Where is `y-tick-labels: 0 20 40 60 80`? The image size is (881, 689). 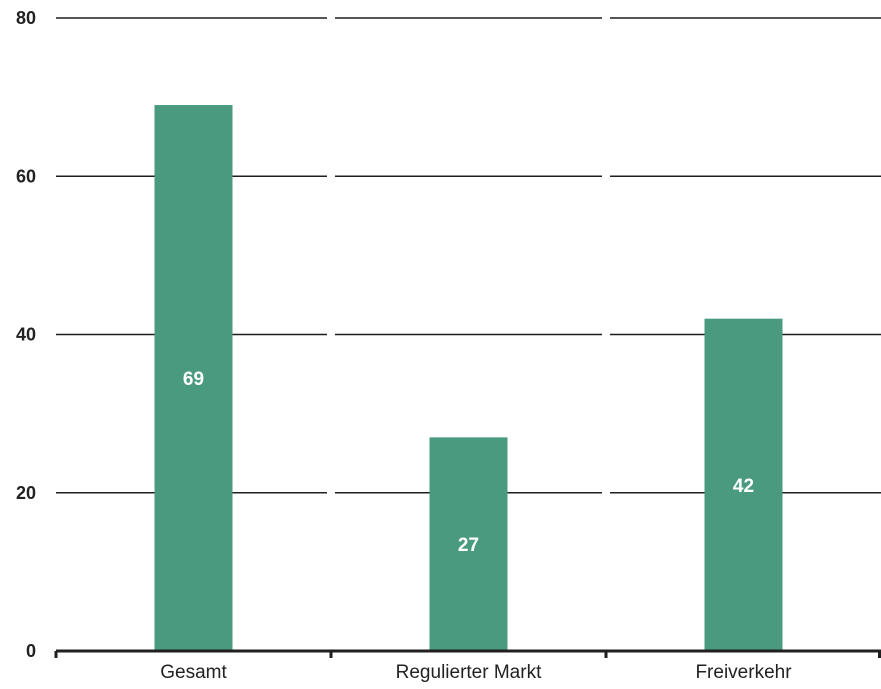 y-tick-labels: 0 20 40 60 80 is located at coordinates (26, 334).